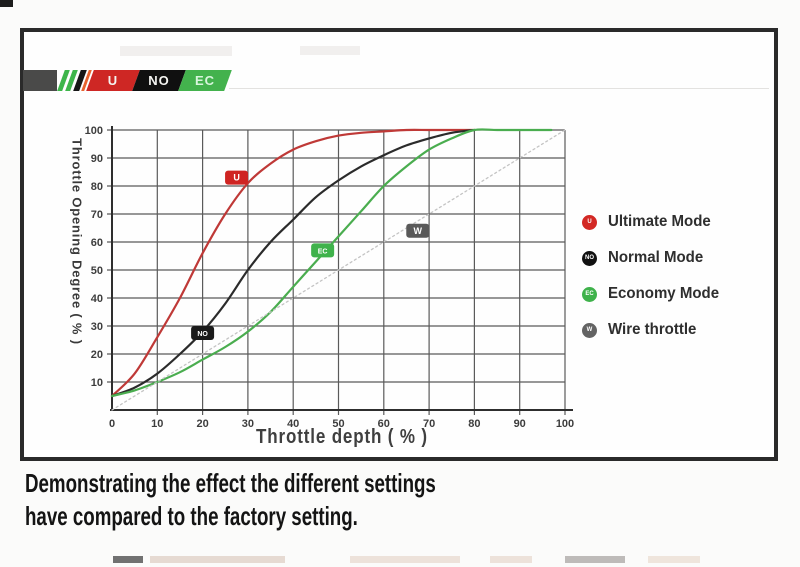  What do you see at coordinates (664, 293) in the screenshot?
I see `legend-label: Economy Mode` at bounding box center [664, 293].